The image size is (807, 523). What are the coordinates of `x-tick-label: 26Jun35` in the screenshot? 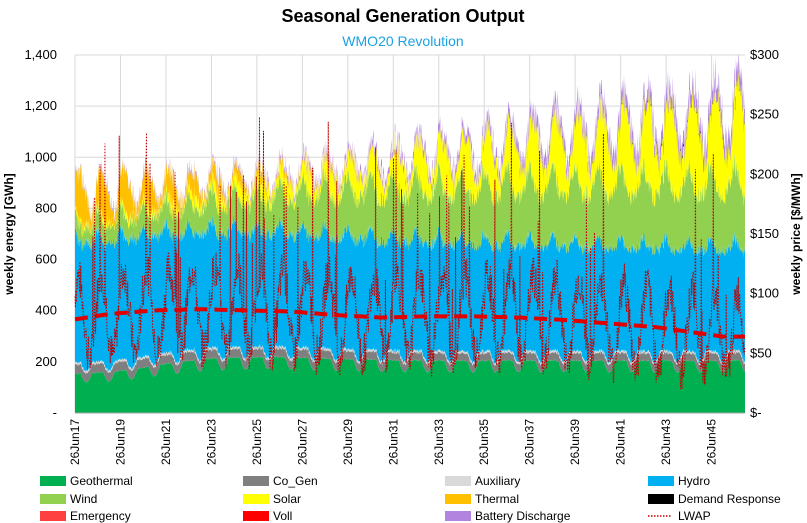 It's located at (484, 442).